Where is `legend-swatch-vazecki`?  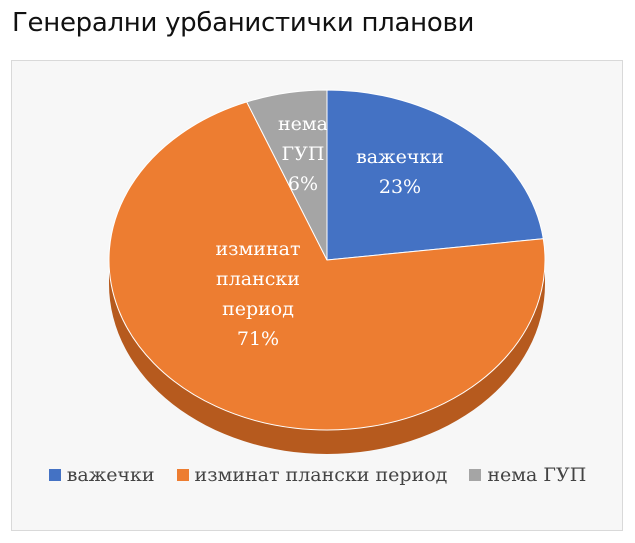 legend-swatch-vazecki is located at coordinates (54, 475).